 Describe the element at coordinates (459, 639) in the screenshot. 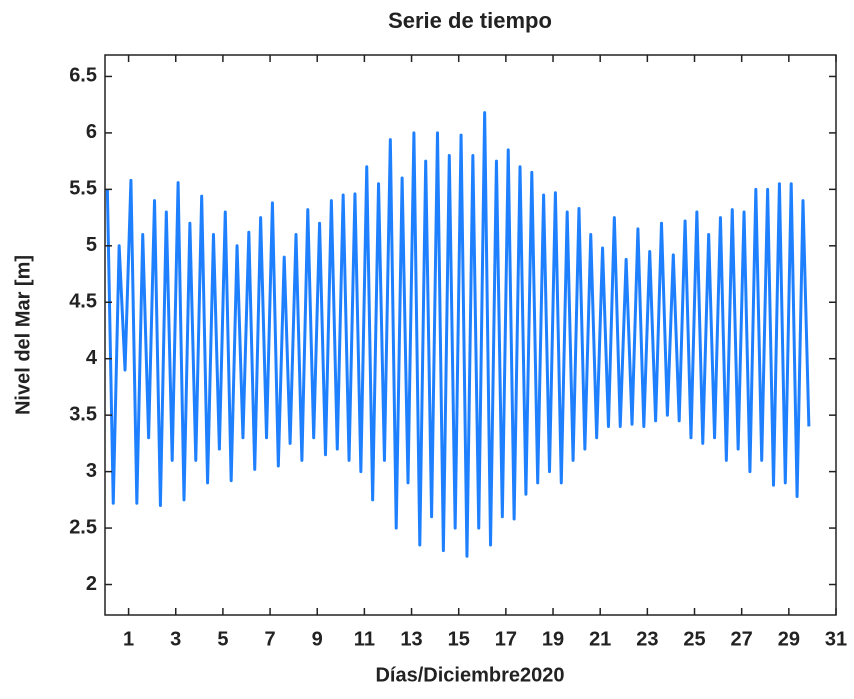

I see `x-tick-label: 15` at that location.